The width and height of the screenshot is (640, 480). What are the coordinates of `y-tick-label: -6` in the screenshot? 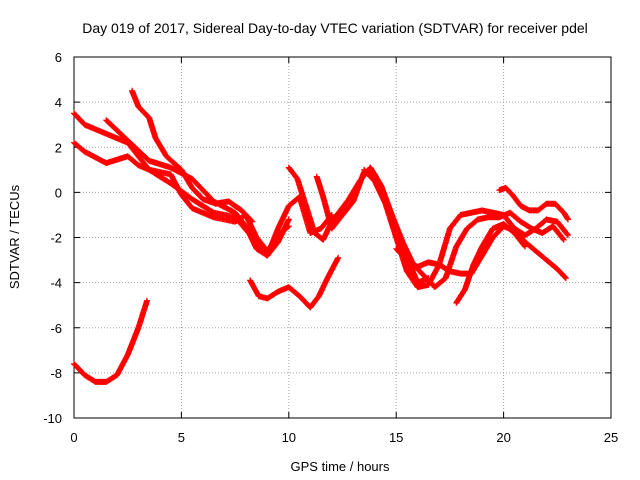 It's located at (56, 328).